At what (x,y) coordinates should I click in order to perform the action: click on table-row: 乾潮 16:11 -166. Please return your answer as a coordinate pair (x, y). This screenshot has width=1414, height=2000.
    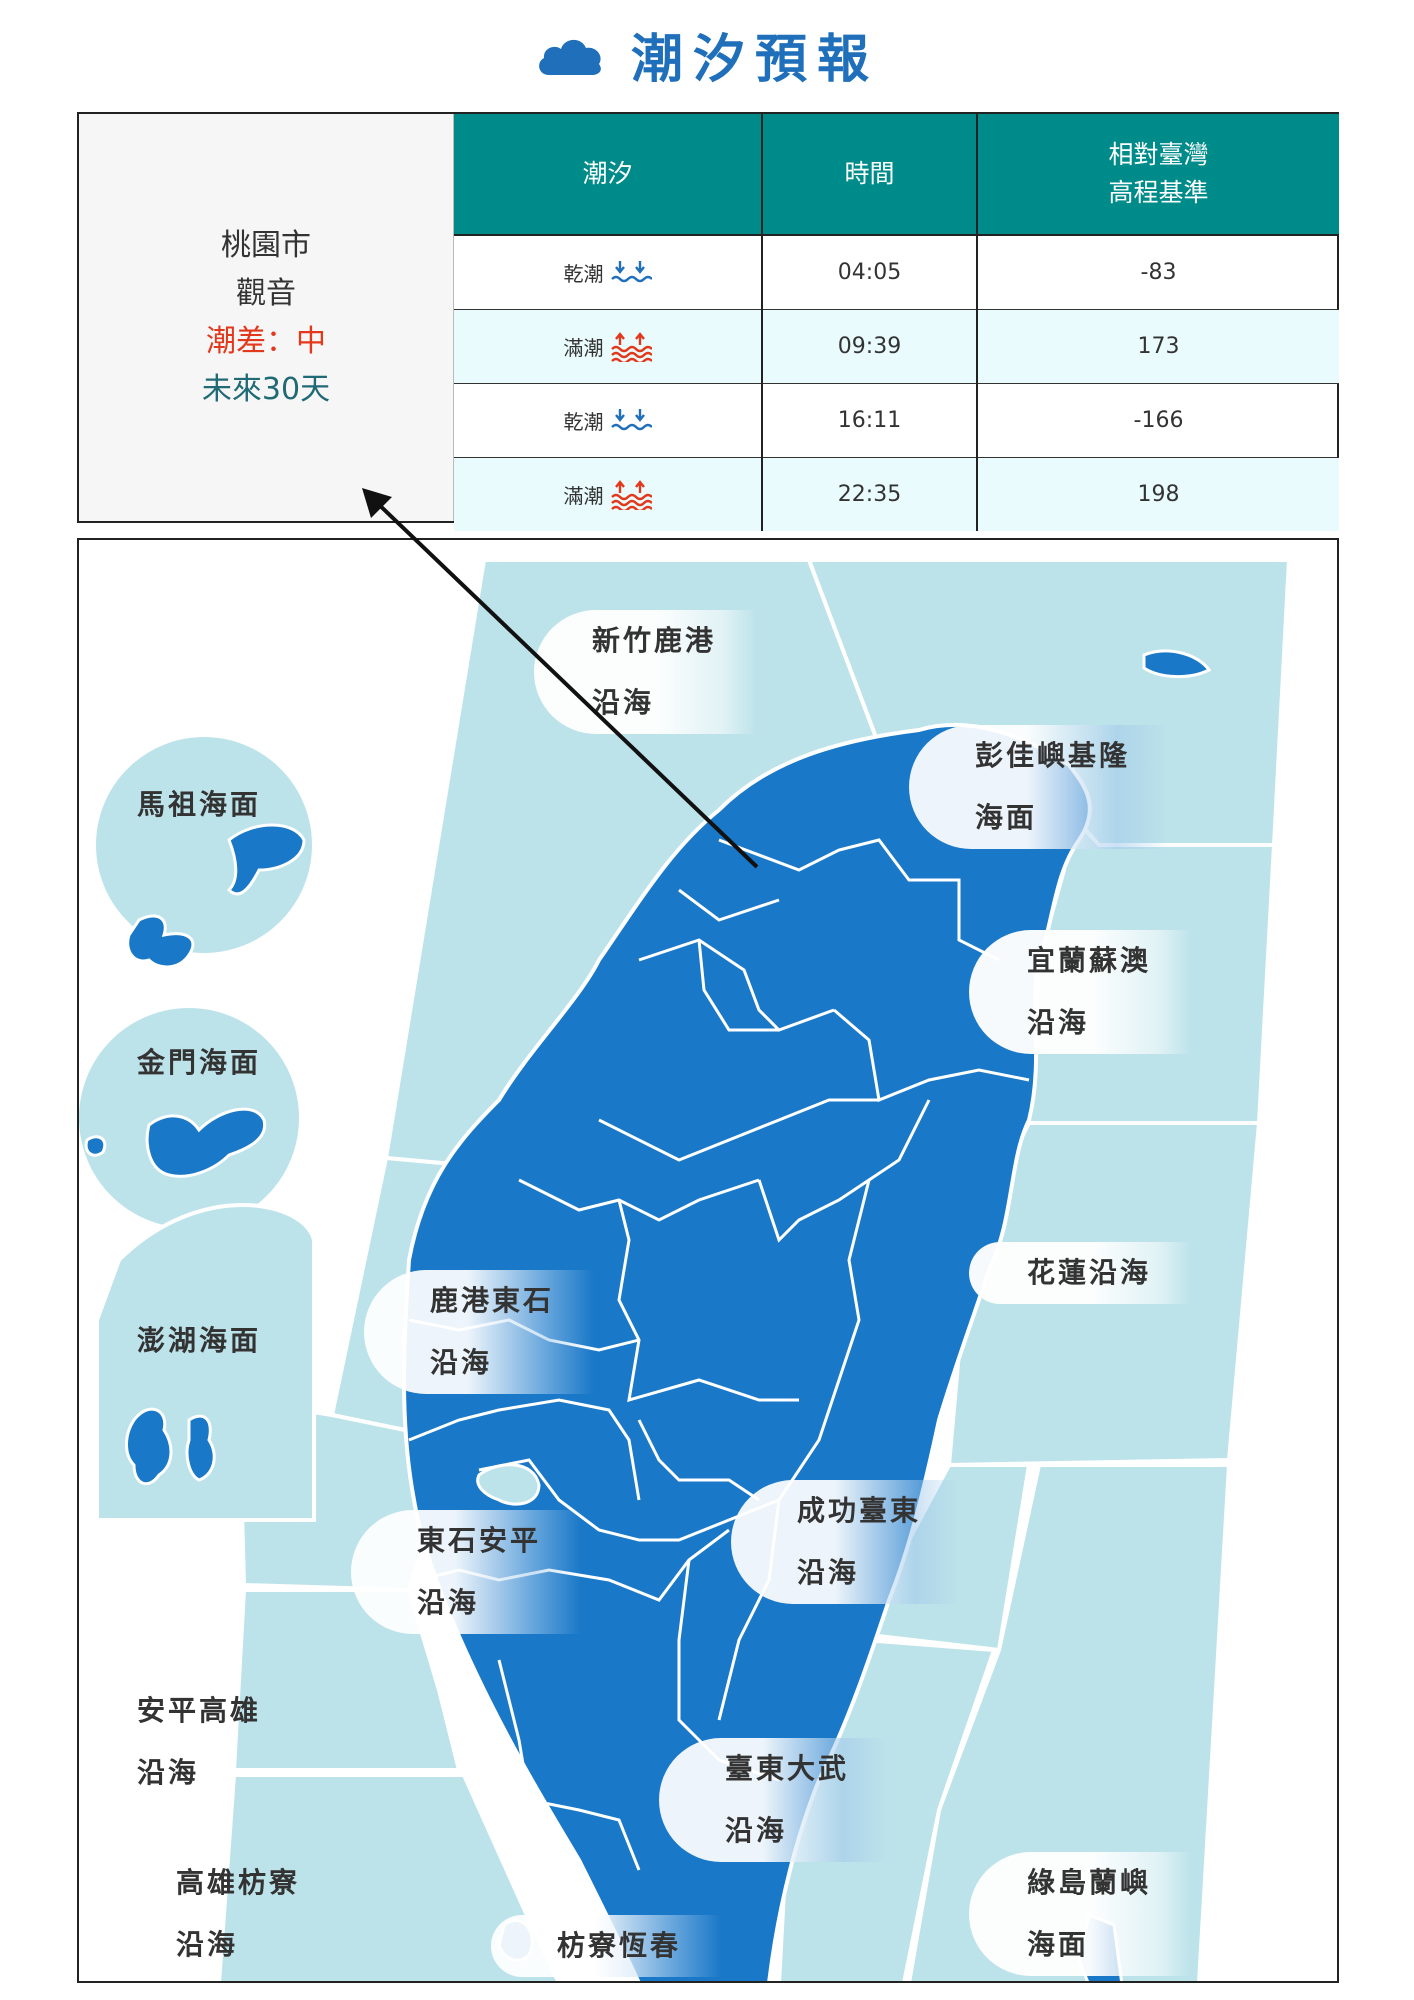
    Looking at the image, I should click on (896, 421).